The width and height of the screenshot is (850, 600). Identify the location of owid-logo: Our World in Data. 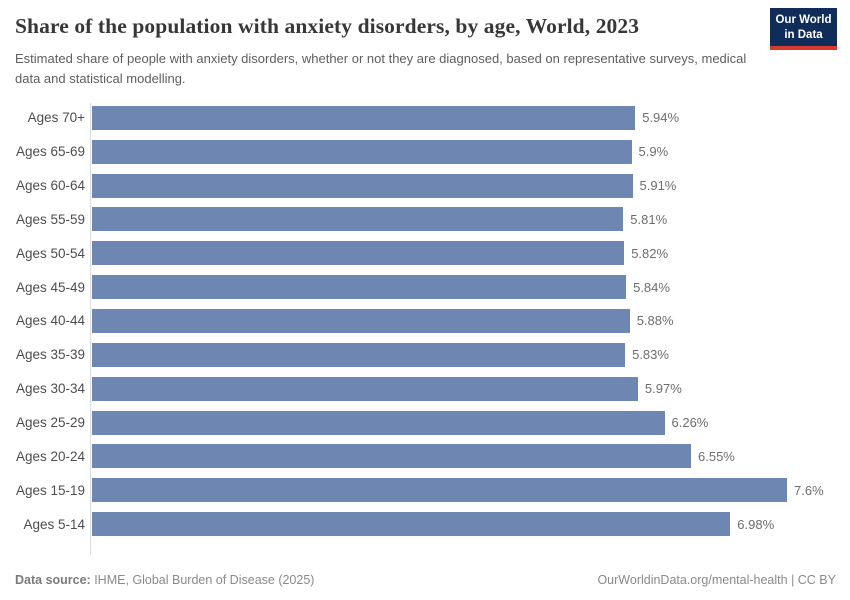
(803, 29).